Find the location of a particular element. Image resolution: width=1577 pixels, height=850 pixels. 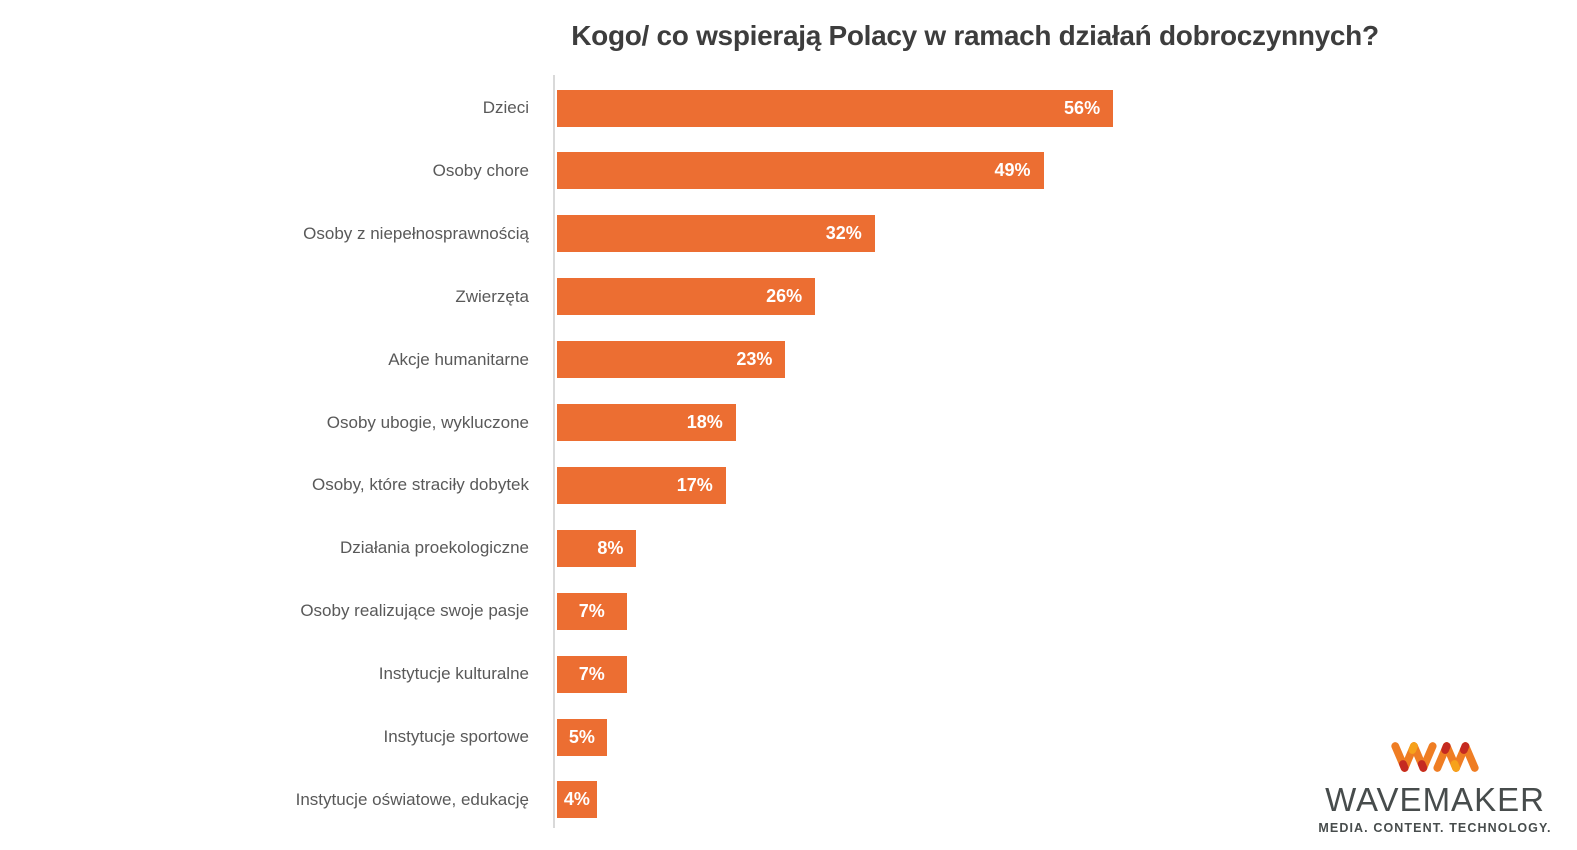

wavemaker-tagline: MEDIA. CONTENT. TECHNOLOGY. is located at coordinates (1435, 828).